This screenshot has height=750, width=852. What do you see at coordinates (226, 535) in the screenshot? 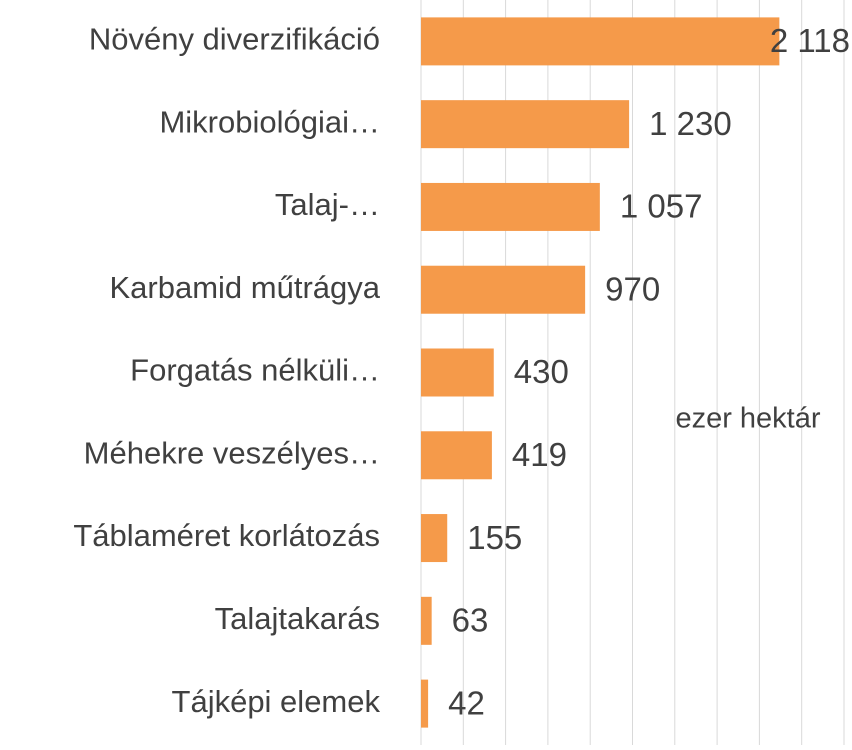
I see `category-label: Táblaméret korlátozás` at bounding box center [226, 535].